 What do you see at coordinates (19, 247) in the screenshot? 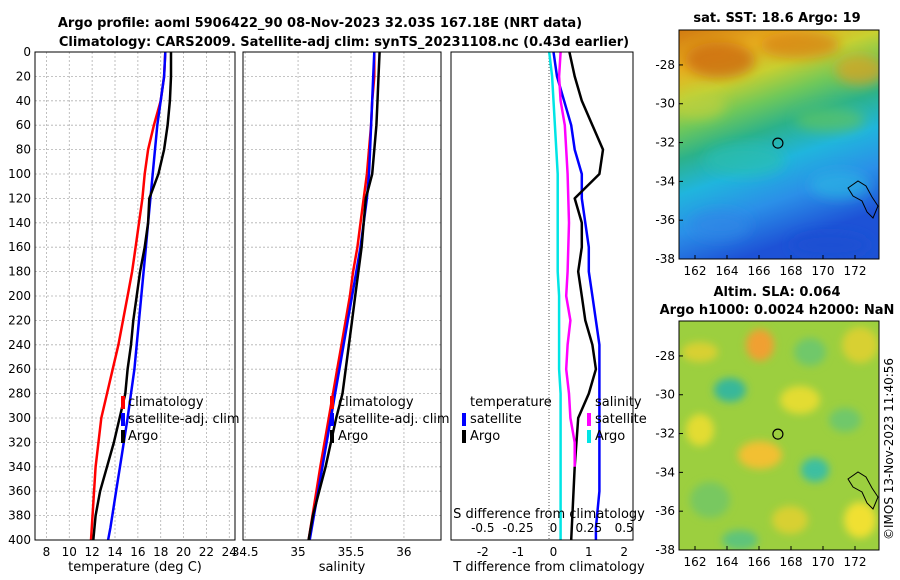
I see `depth-tick-label: 160` at bounding box center [19, 247].